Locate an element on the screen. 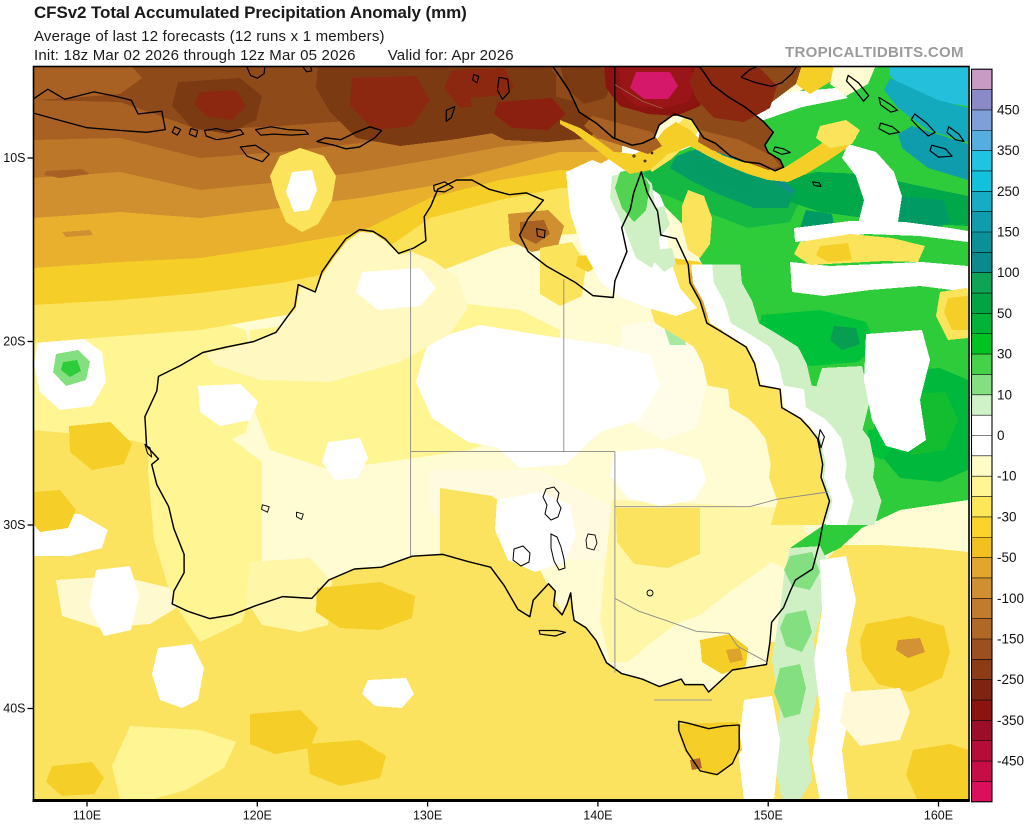 Image resolution: width=1024 pixels, height=825 pixels. svg-text: 250 is located at coordinates (1008, 191).